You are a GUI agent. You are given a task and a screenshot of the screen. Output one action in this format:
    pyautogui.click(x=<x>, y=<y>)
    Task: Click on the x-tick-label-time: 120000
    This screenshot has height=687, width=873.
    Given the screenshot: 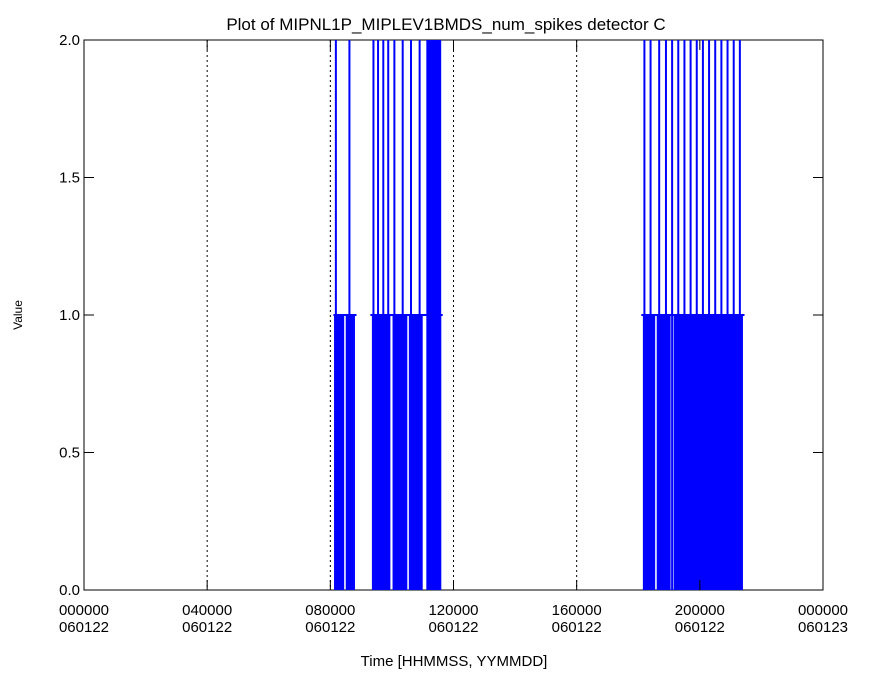 What is the action you would take?
    pyautogui.click(x=453, y=610)
    